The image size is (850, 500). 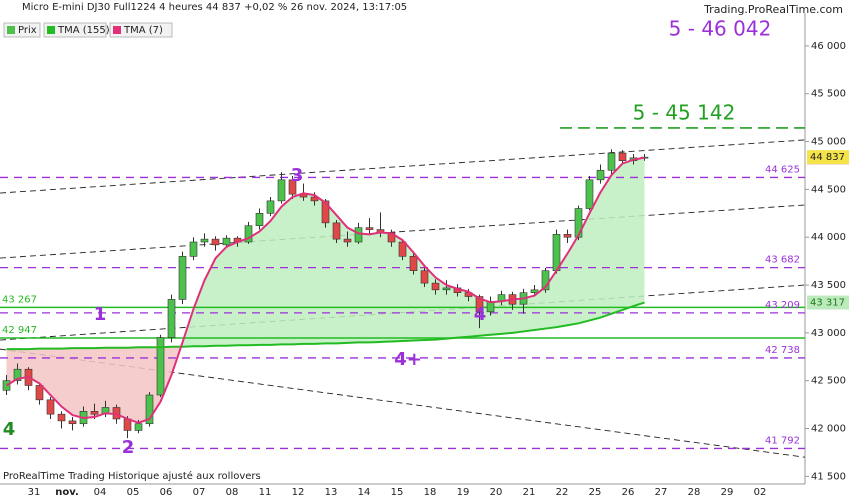 I want to click on x-tick-label: 29, so click(x=727, y=492).